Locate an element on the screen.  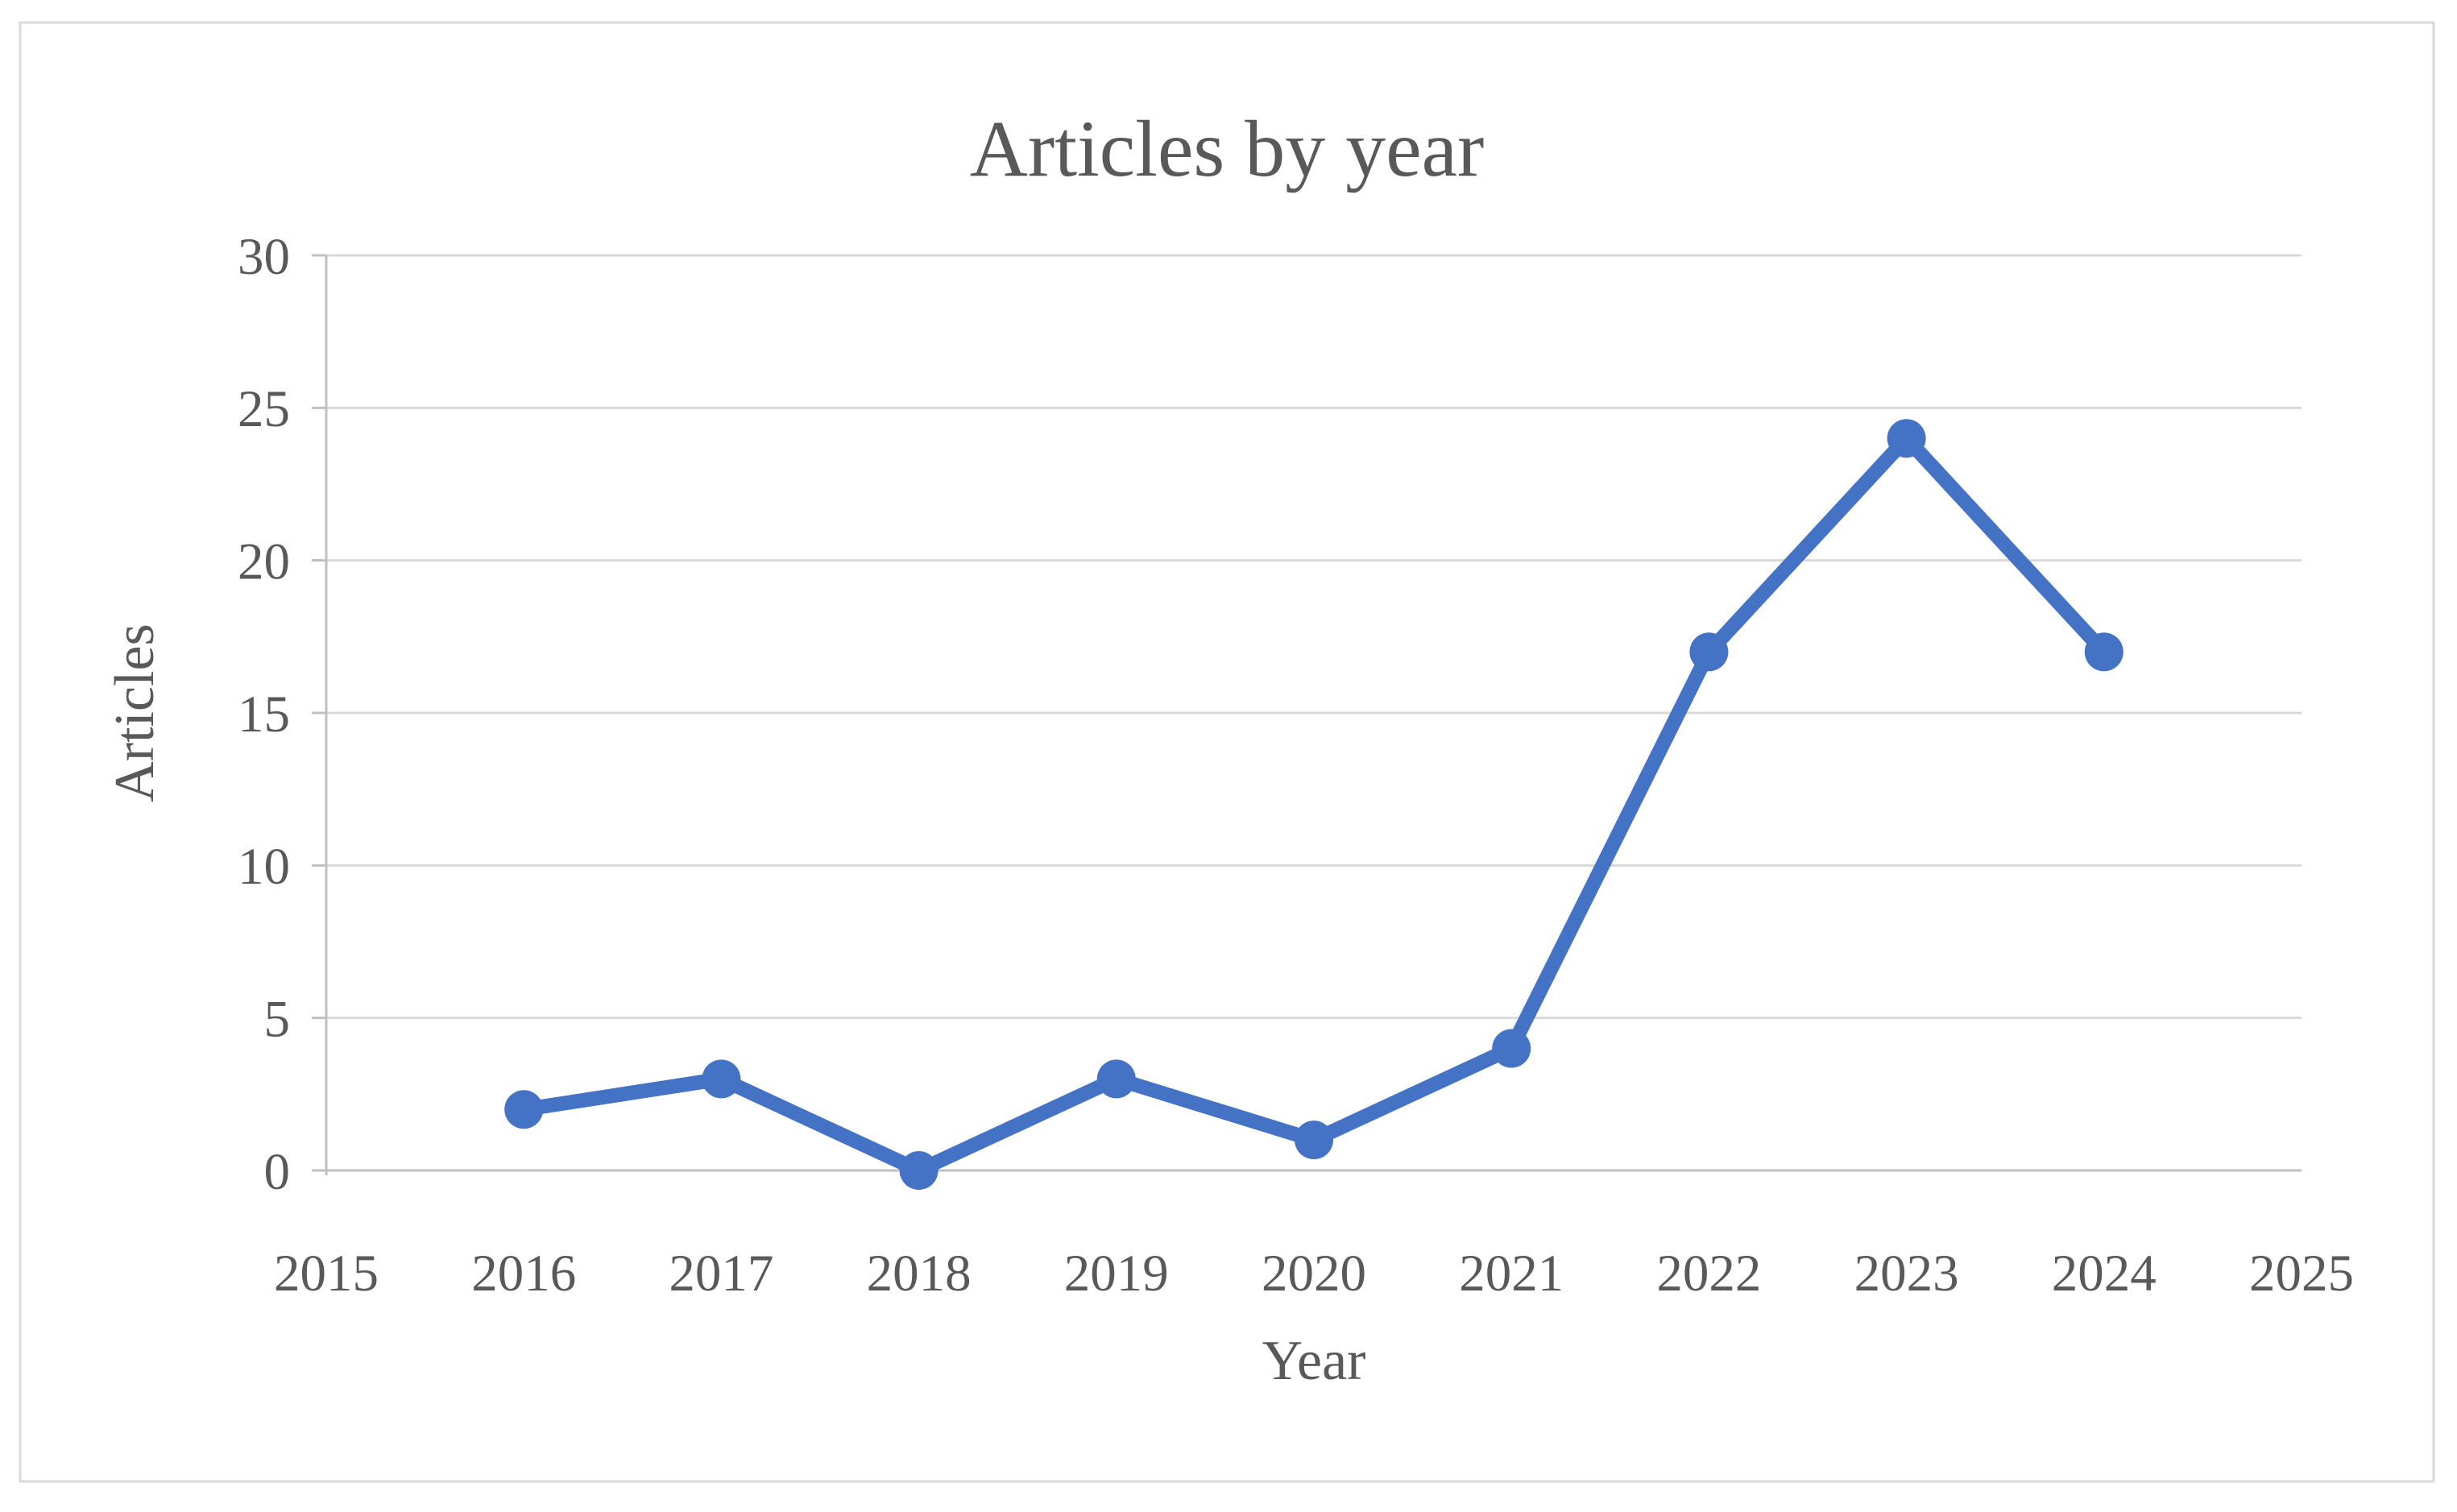
data-point-2020 is located at coordinates (1314, 1141).